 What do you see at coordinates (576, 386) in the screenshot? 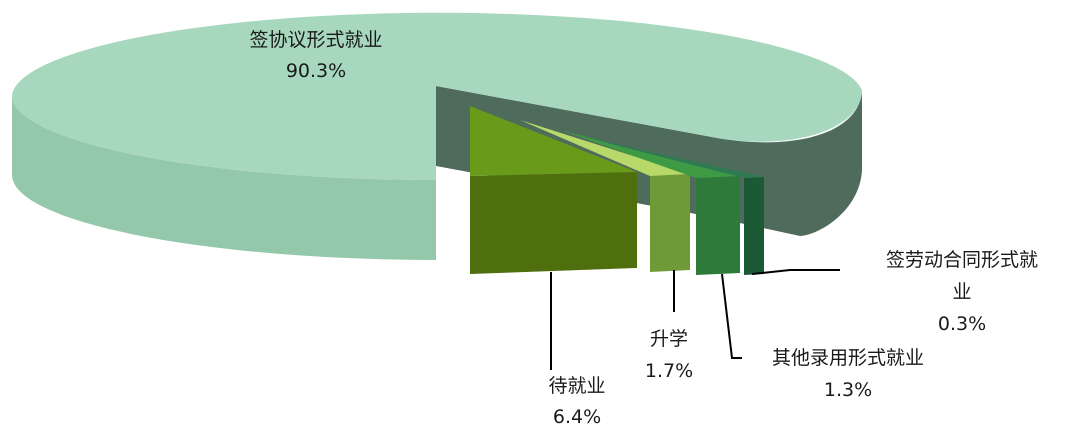
I see `slice-label: 待就业` at bounding box center [576, 386].